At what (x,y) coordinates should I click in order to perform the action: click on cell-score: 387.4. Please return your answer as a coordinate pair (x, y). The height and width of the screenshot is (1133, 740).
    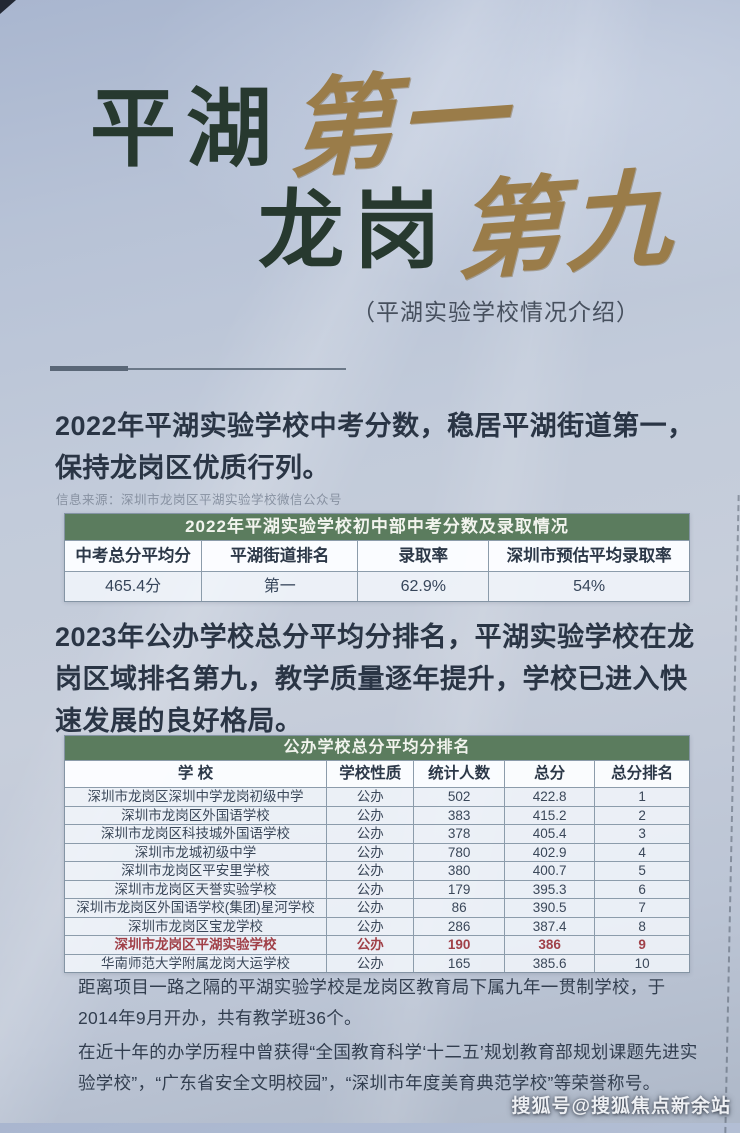
    Looking at the image, I should click on (550, 925).